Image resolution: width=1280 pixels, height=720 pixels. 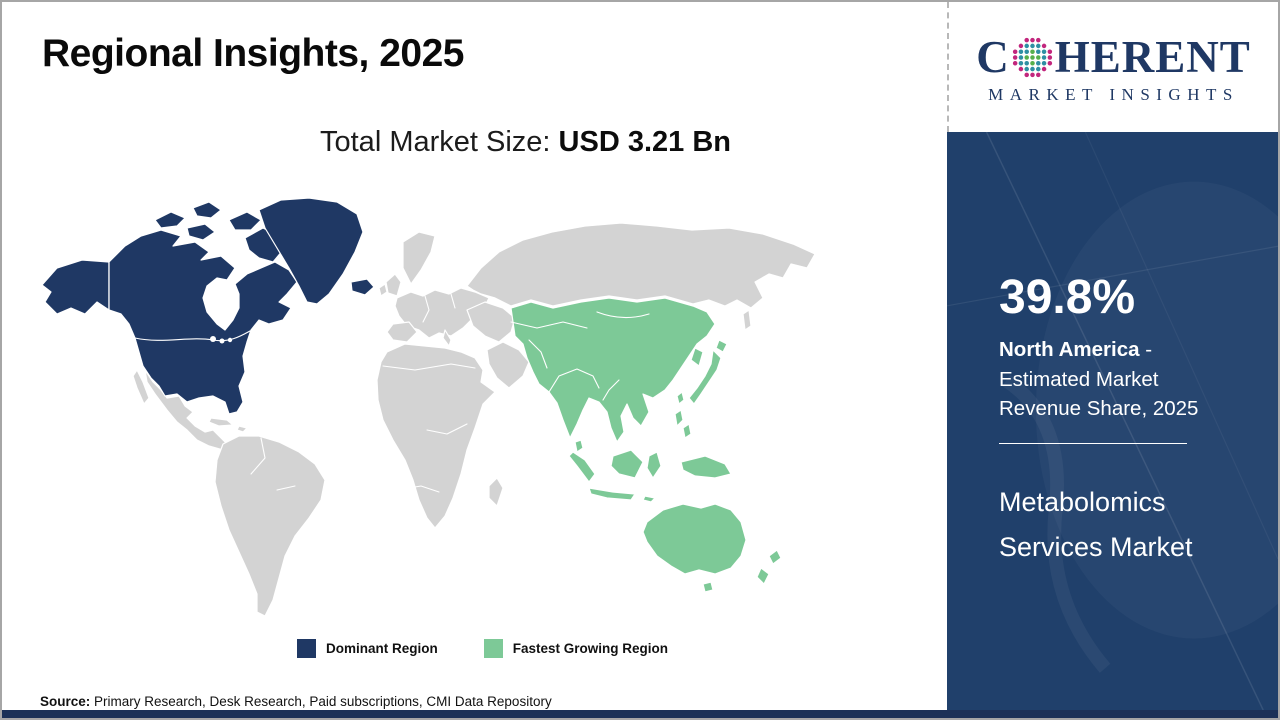 I want to click on total-market-size-label: Total Market Size:, so click(x=435, y=142).